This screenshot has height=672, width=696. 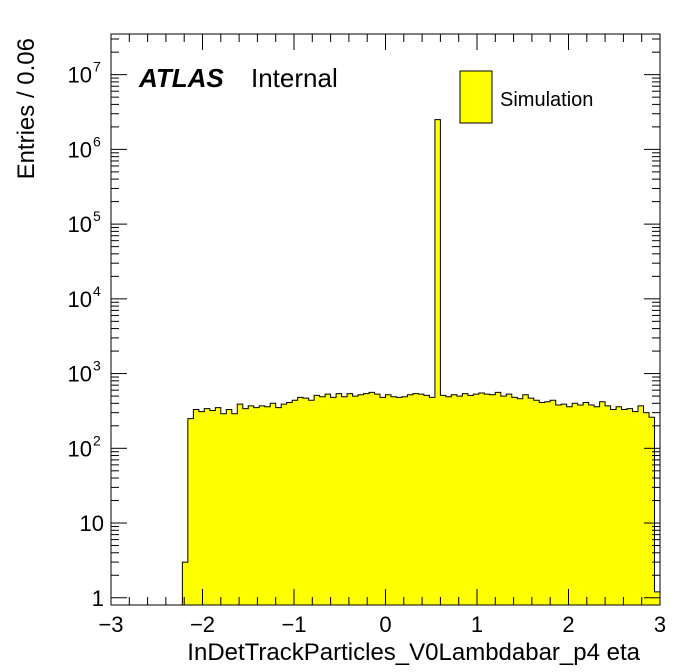 I want to click on legend-label: Simulation, so click(x=546, y=100).